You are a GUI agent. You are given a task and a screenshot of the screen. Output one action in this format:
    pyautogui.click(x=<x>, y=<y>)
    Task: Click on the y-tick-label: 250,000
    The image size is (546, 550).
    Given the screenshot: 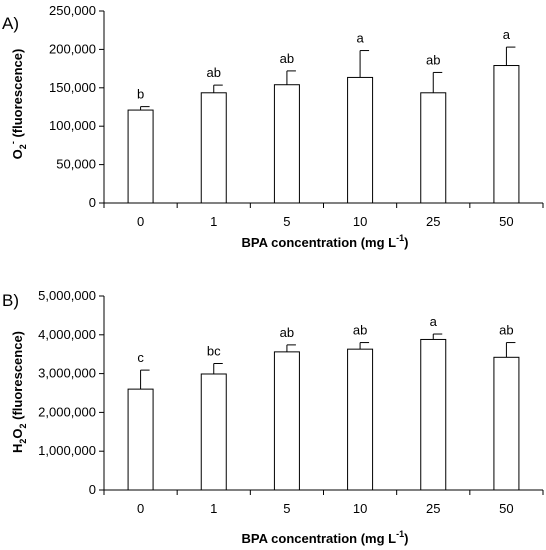 What is the action you would take?
    pyautogui.click(x=72, y=10)
    